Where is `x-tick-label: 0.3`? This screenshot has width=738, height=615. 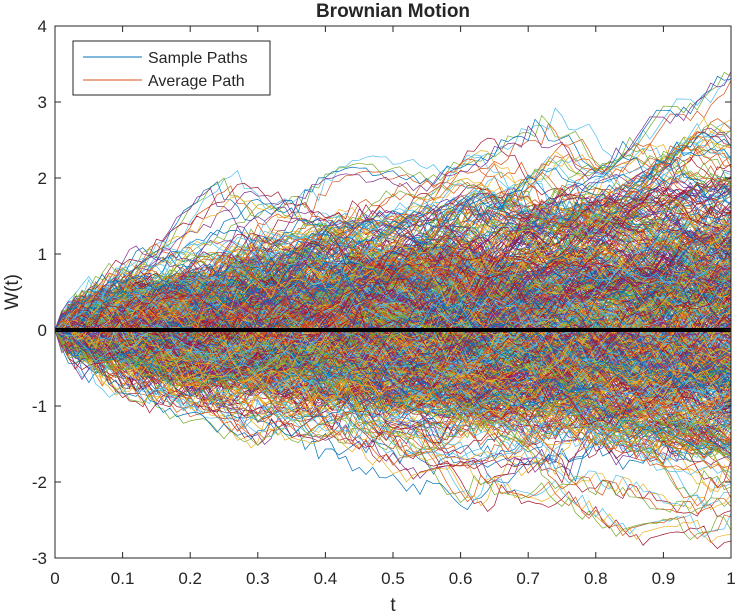
x-tick-label: 0.3 is located at coordinates (258, 578).